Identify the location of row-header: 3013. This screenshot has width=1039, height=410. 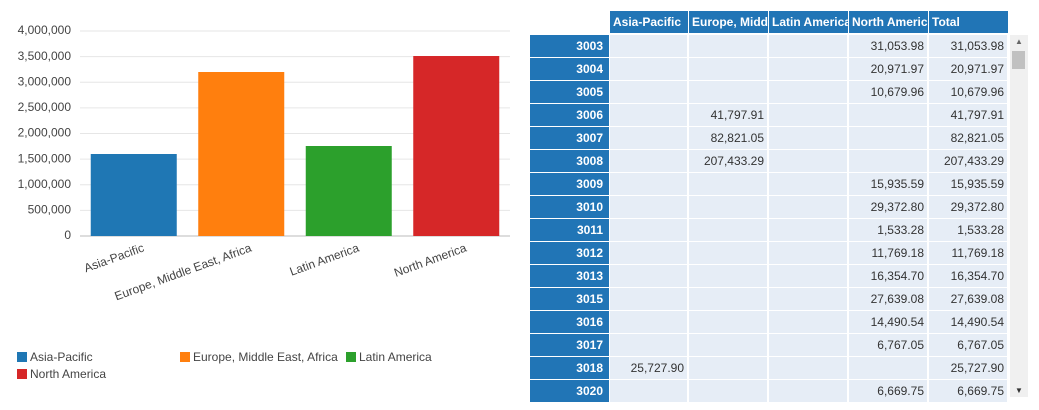
(569, 276).